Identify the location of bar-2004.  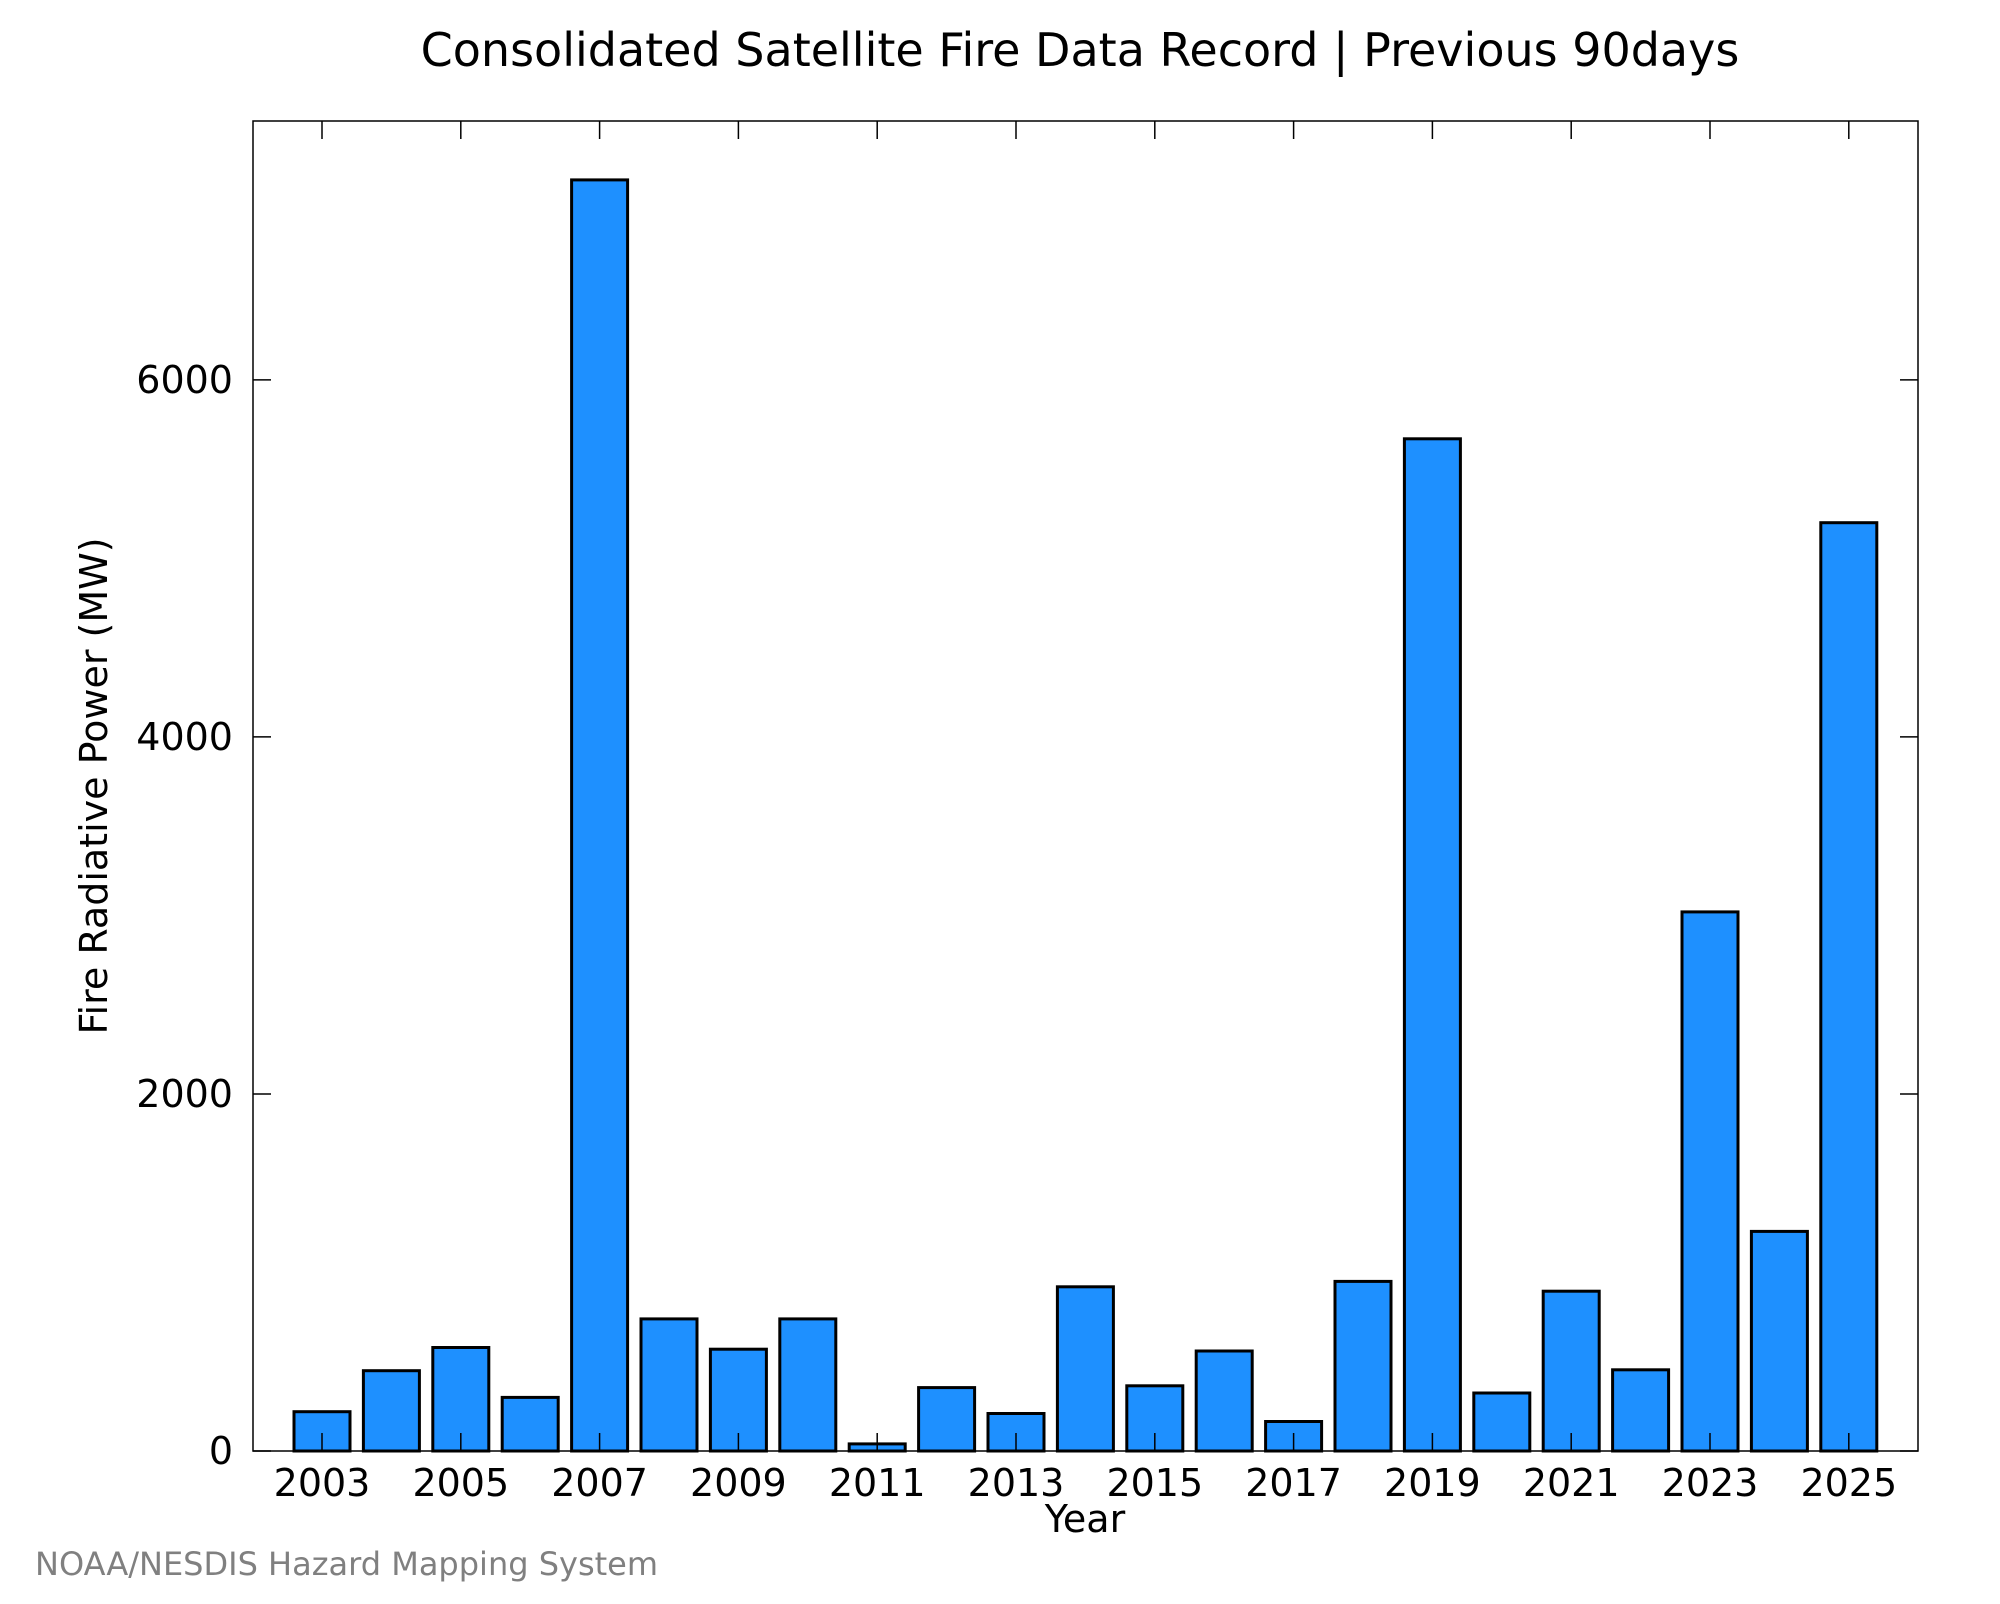
(391, 1411).